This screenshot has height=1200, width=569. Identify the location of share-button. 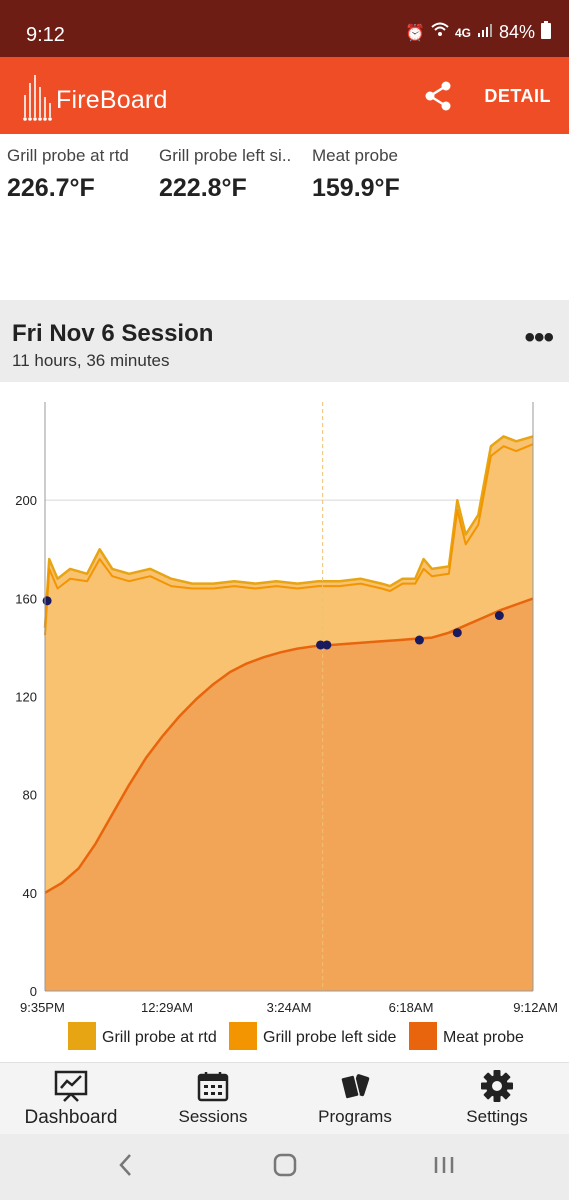
(439, 96).